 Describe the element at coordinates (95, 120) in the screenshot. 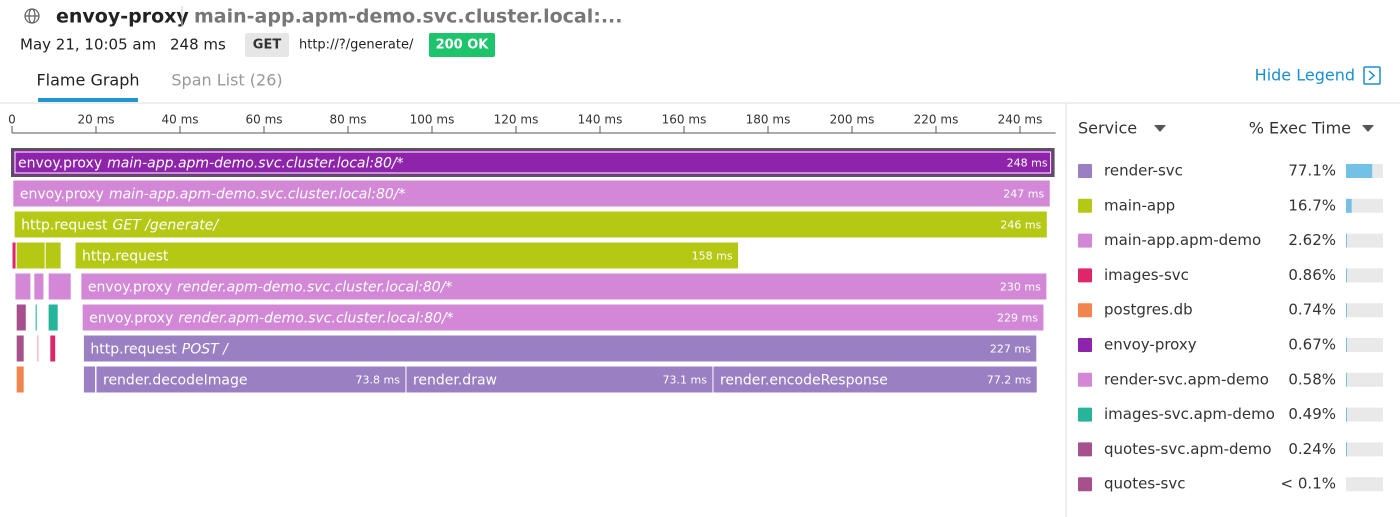

I see `tick-label: 20 ms` at that location.